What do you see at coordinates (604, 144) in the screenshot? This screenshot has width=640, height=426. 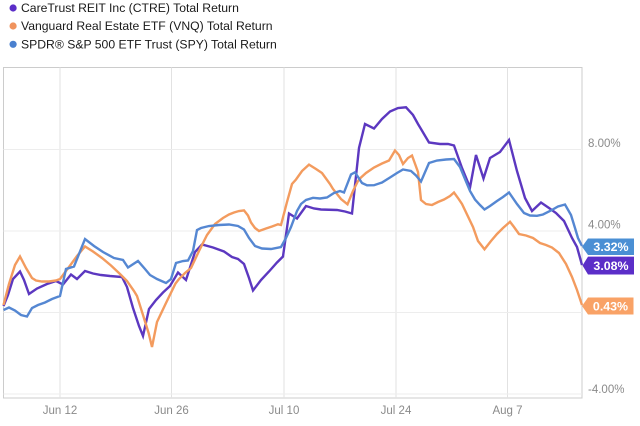 I see `svg-text: 8.00%` at bounding box center [604, 144].